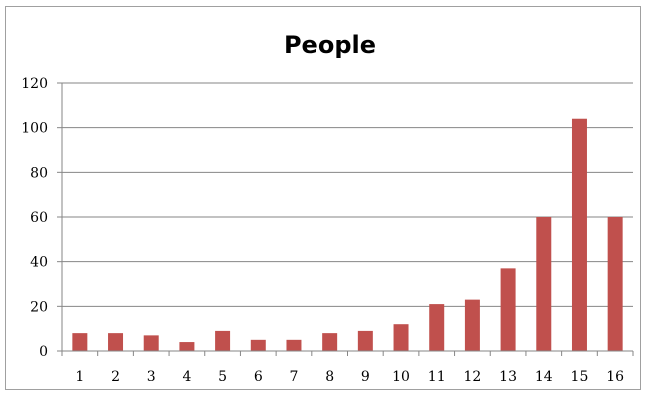 This screenshot has height=394, width=647. Describe the element at coordinates (401, 377) in the screenshot. I see `x-tick-label: 10` at that location.